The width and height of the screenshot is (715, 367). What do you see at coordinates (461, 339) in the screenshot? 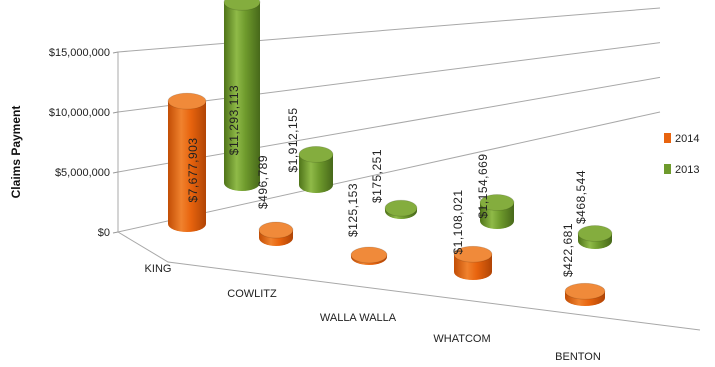
I see `x-category-label: WHATCOM` at bounding box center [461, 339].